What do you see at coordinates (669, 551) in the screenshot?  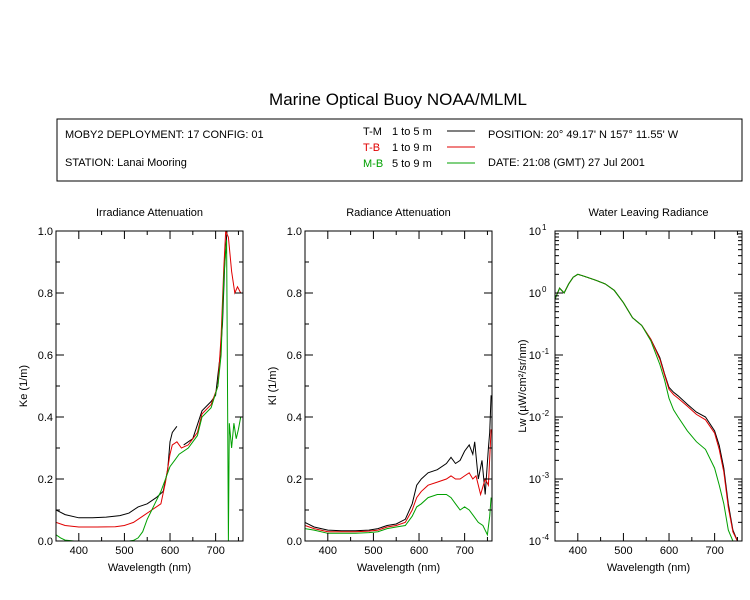 I see `chart-2-xtick-label: 600` at bounding box center [669, 551].